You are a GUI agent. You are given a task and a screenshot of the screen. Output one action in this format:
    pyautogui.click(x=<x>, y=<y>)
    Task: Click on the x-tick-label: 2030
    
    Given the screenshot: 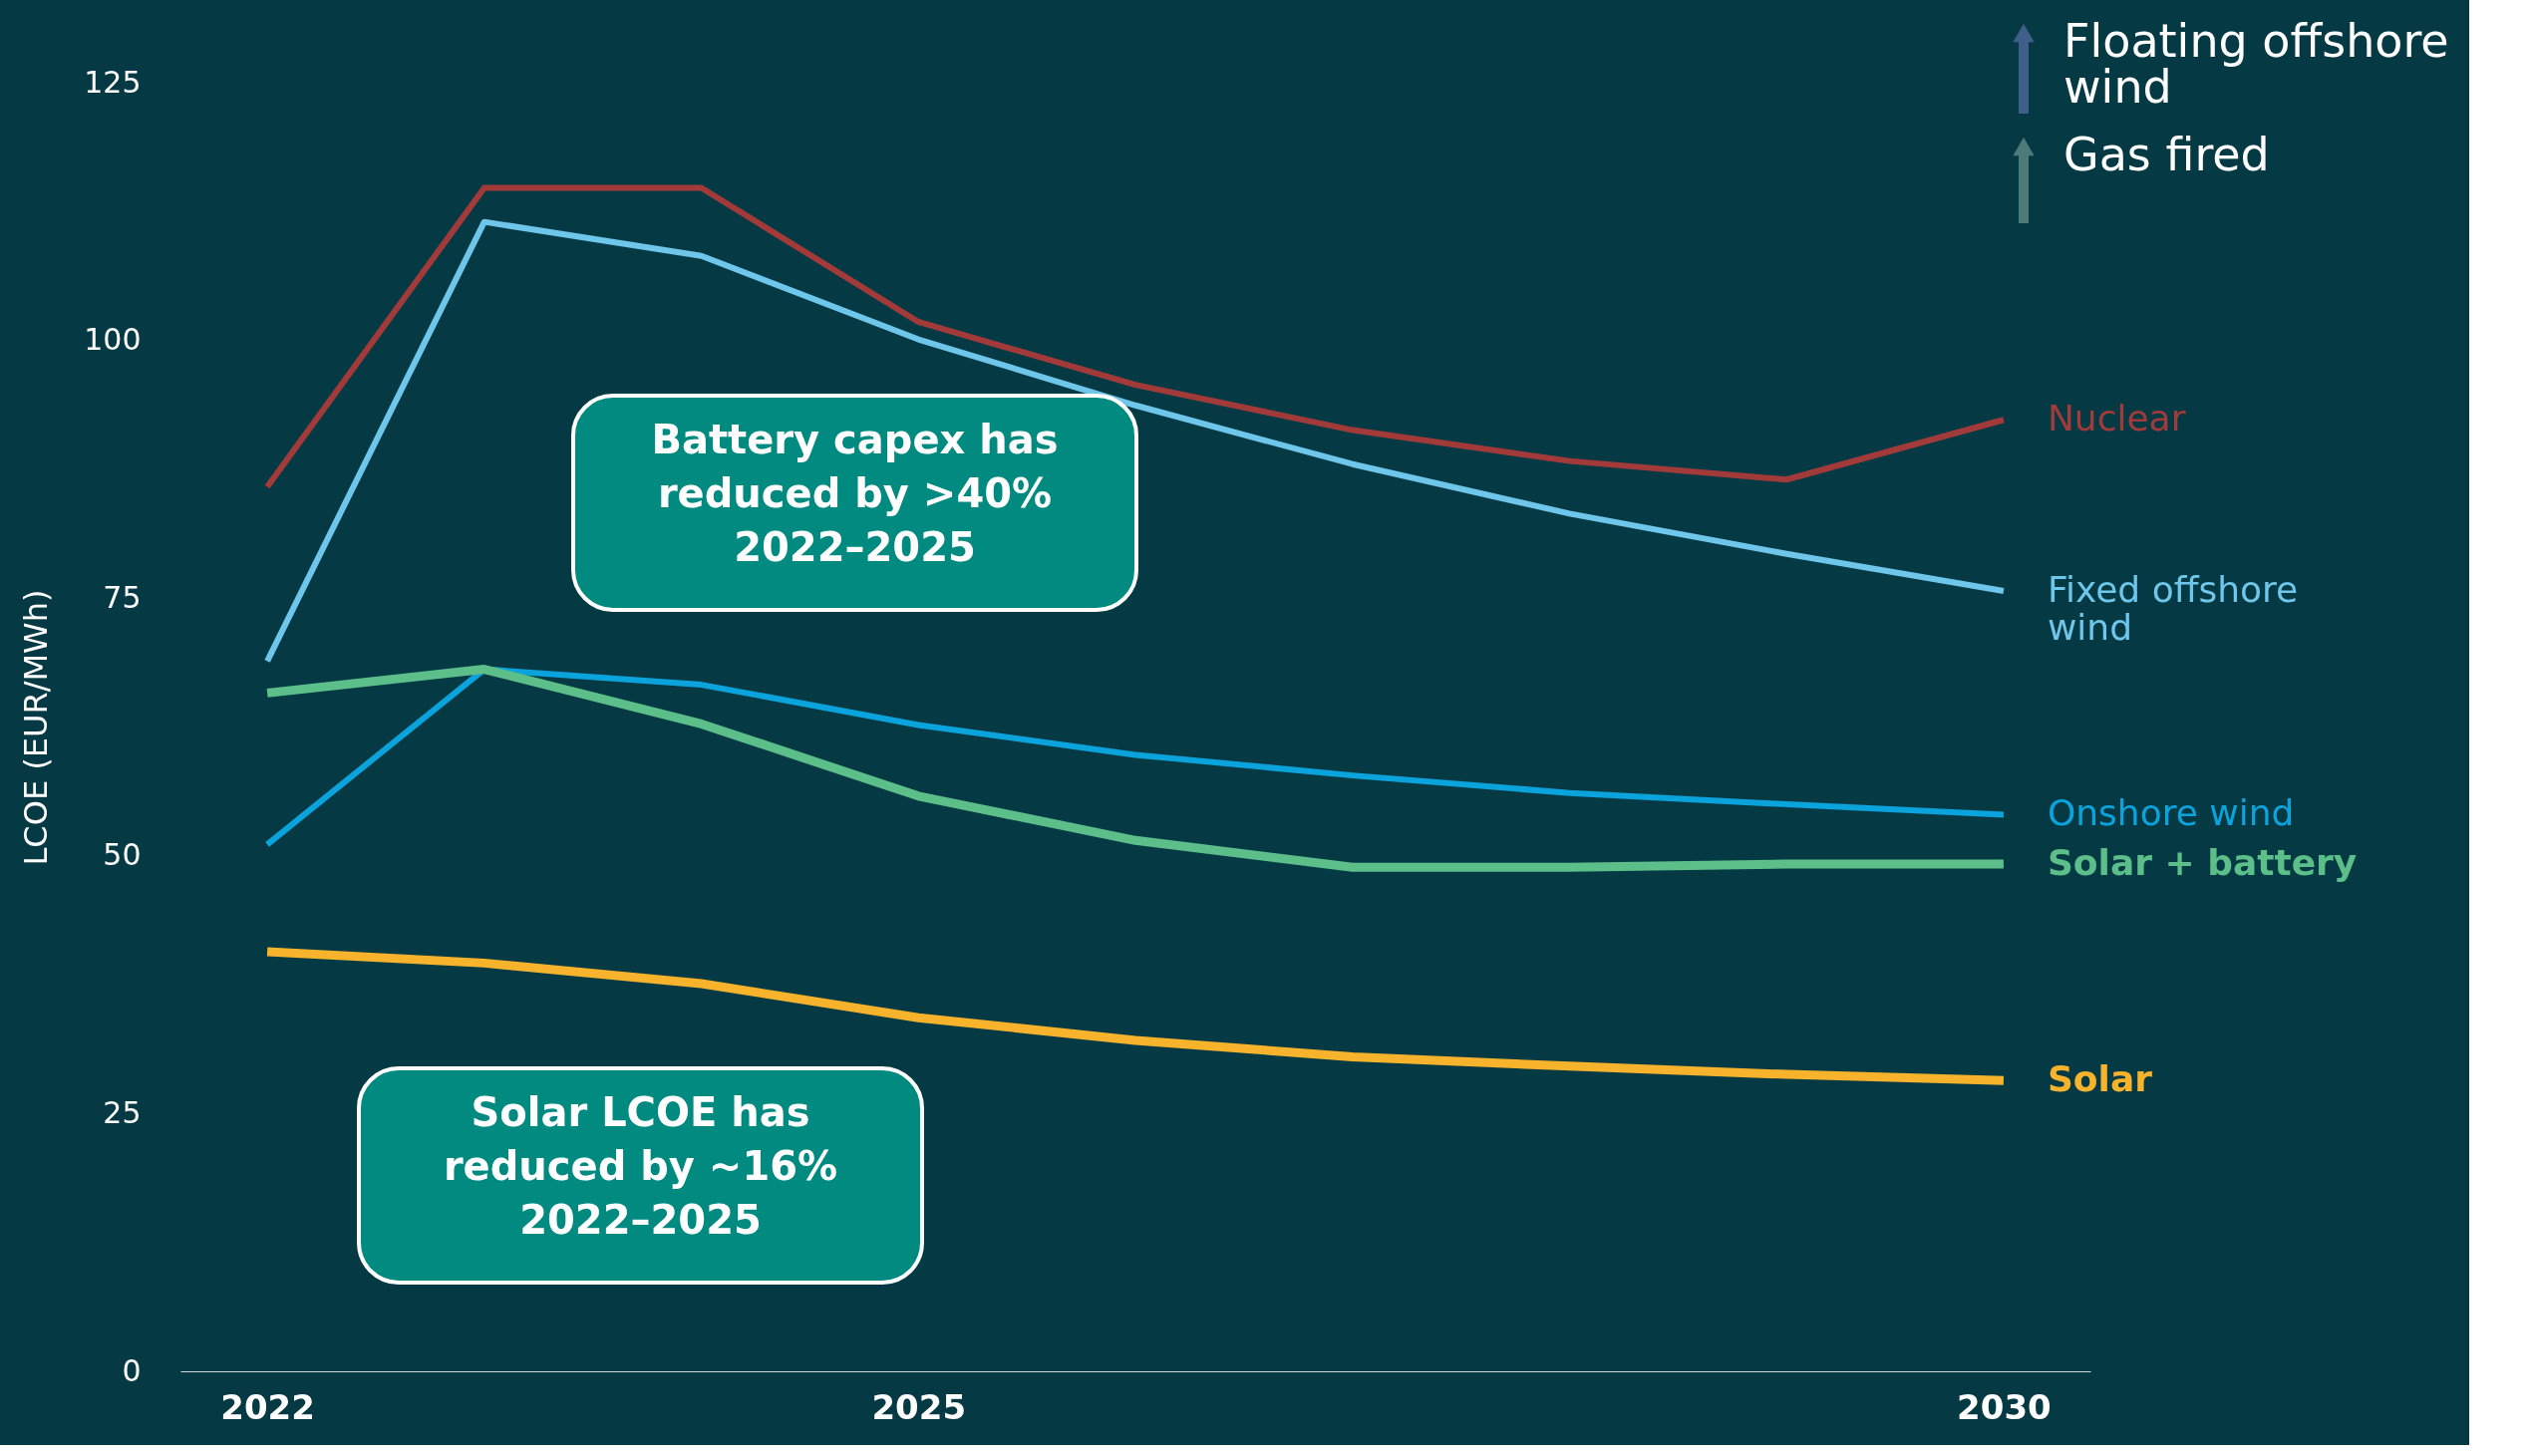 What is the action you would take?
    pyautogui.click(x=2005, y=1406)
    